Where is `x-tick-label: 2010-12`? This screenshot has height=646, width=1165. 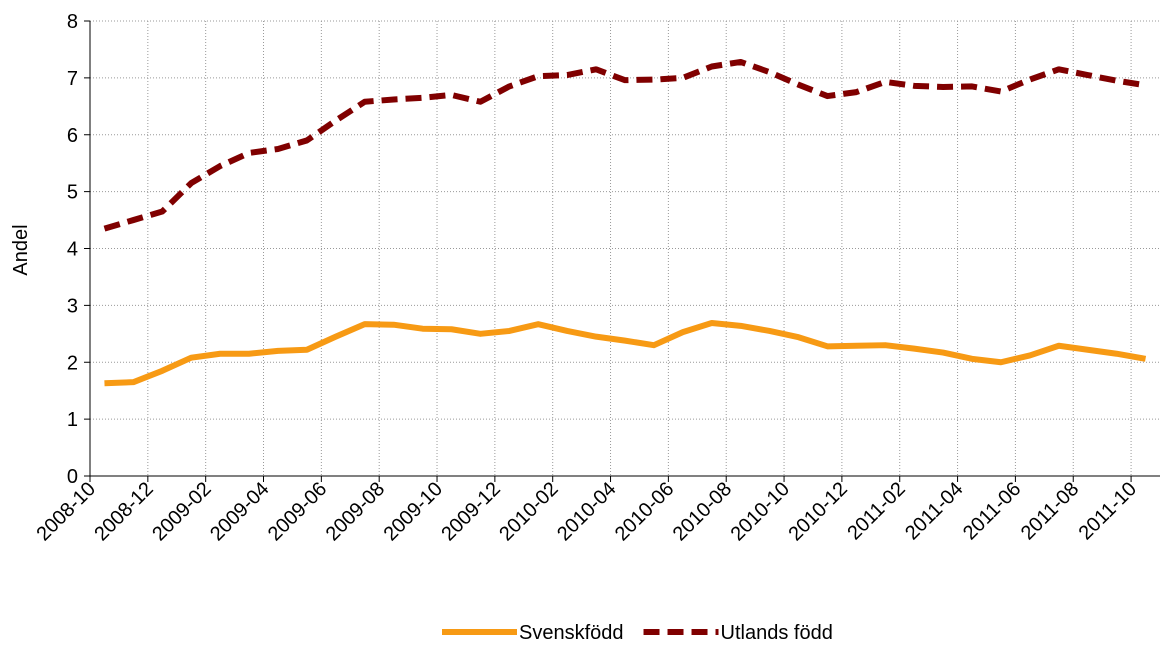 x-tick-label: 2010-12 is located at coordinates (817, 511).